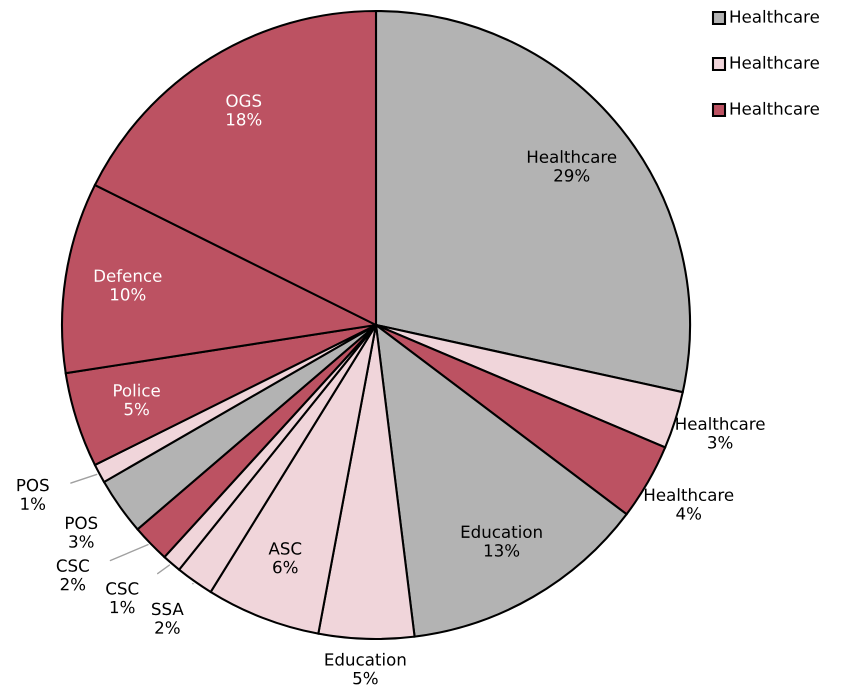 The image size is (850, 698). What do you see at coordinates (168, 609) in the screenshot?
I see `slice-label: SSA` at bounding box center [168, 609].